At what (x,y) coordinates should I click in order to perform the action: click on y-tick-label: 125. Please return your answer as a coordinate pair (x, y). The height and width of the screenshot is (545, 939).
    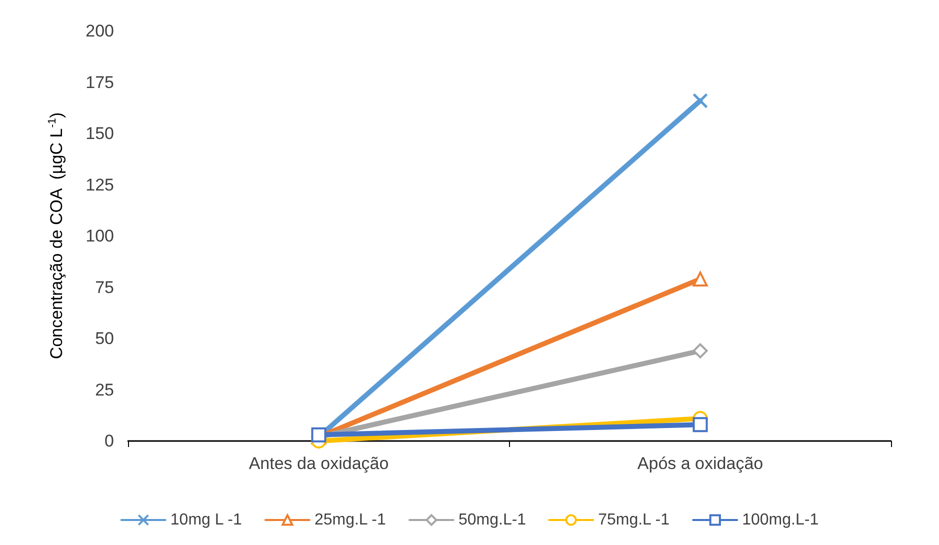
    Looking at the image, I should click on (100, 184).